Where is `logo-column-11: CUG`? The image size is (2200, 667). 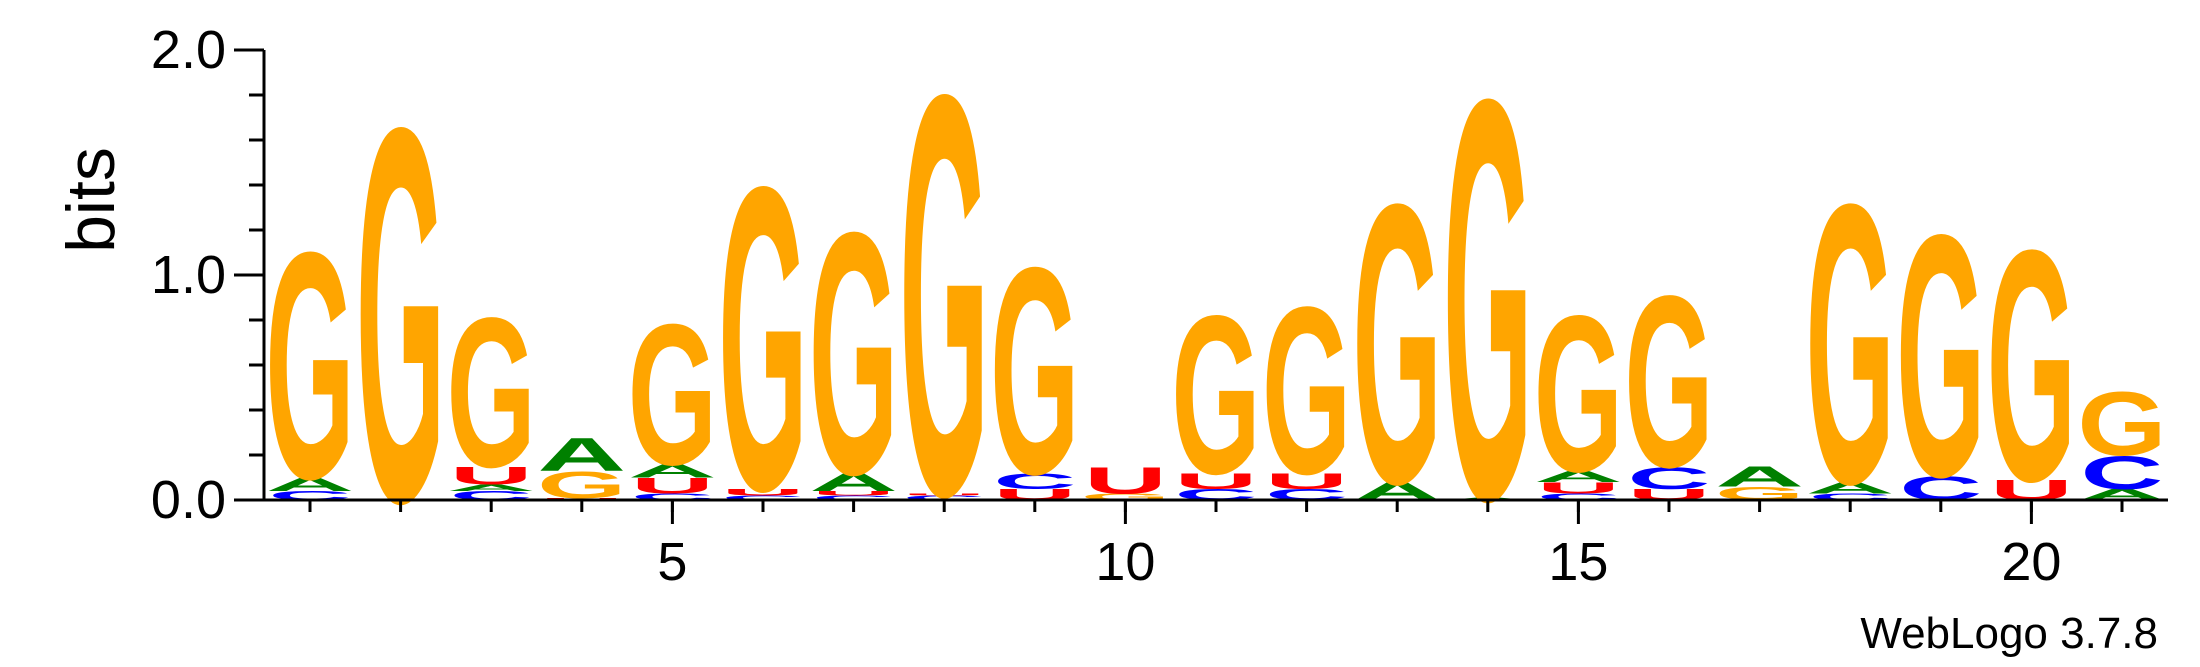 logo-column-11: CUG is located at coordinates (1215, 396).